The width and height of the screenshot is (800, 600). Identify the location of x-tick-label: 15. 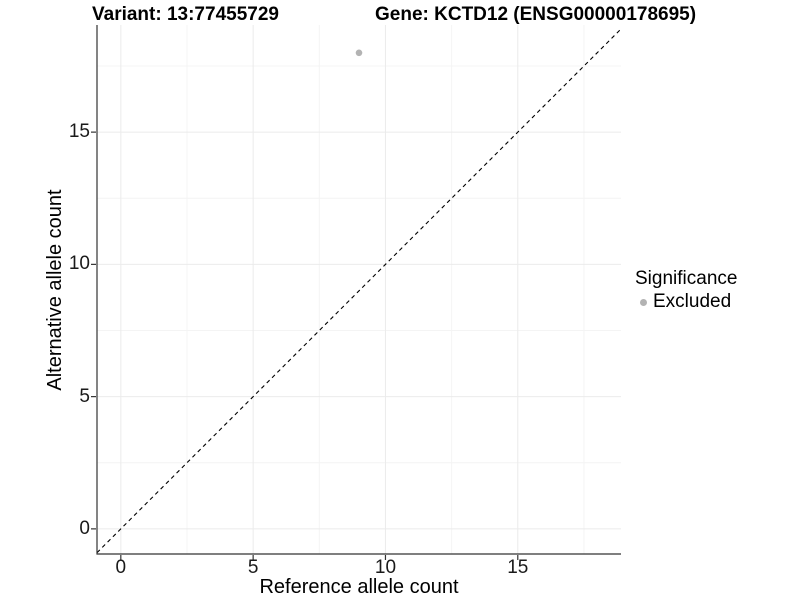
(518, 567).